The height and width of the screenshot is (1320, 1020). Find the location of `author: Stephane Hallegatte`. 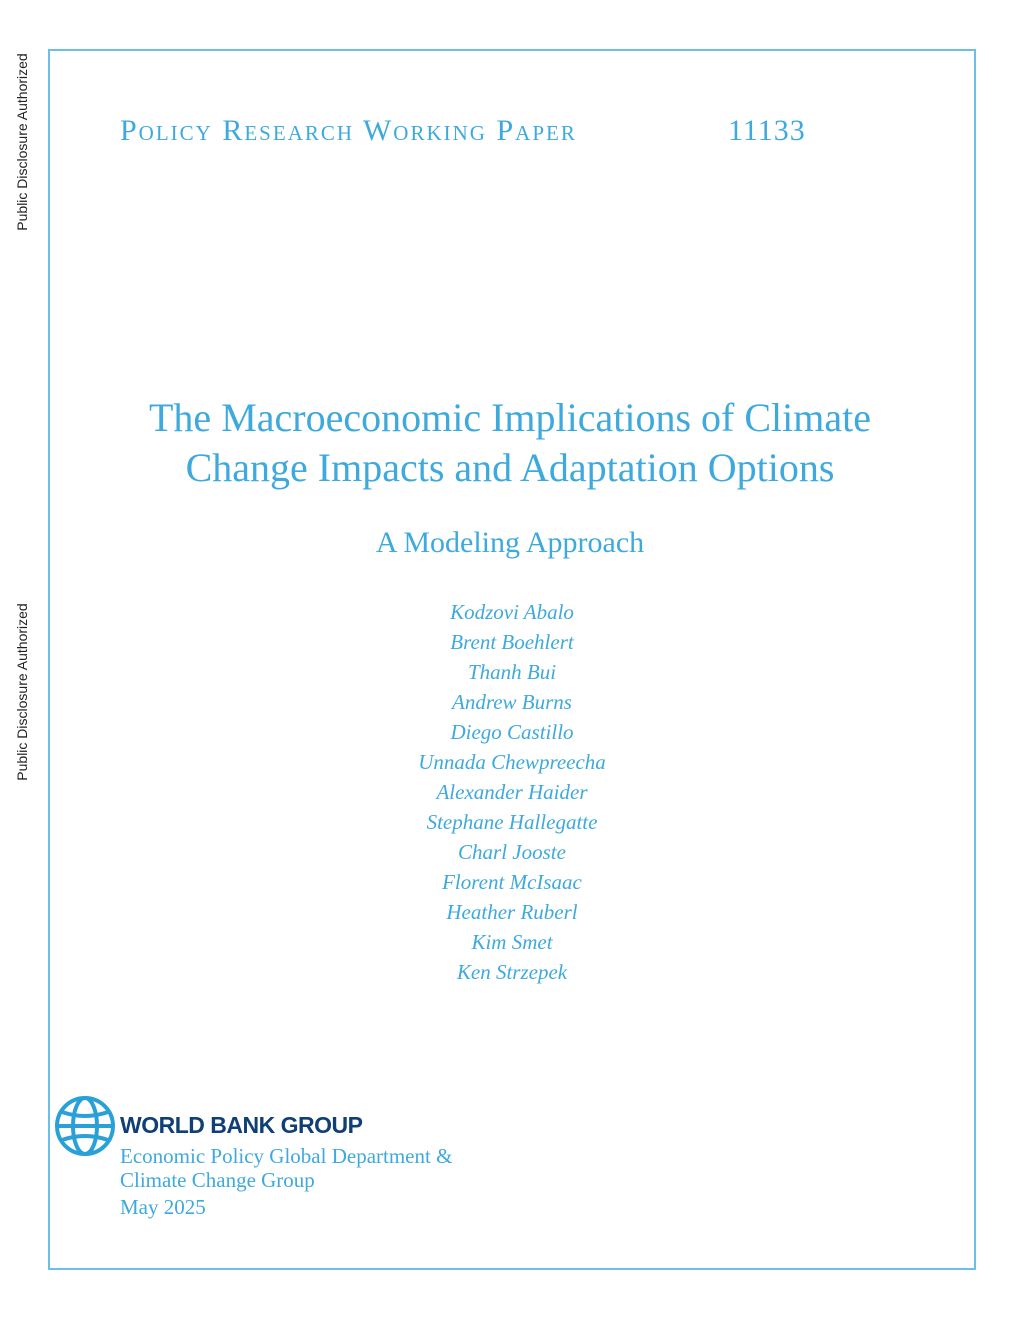

author: Stephane Hallegatte is located at coordinates (512, 822).